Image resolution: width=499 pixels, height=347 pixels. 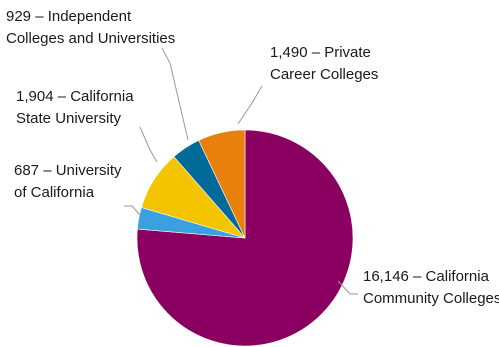 What do you see at coordinates (68, 170) in the screenshot?
I see `slice-label-line: 687 – University` at bounding box center [68, 170].